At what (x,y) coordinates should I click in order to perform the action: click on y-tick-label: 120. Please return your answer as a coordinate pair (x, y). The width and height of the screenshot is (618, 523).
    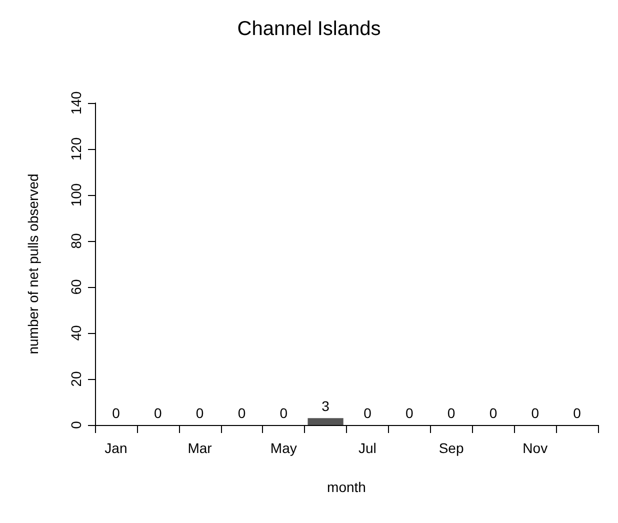
    Looking at the image, I should click on (76, 149).